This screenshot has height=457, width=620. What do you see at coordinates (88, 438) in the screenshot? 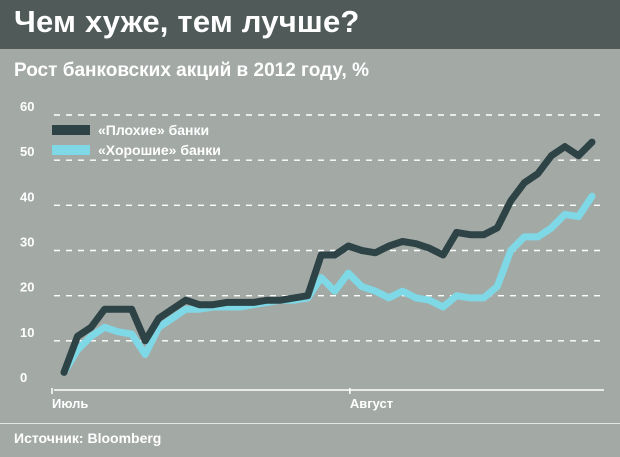
I see `source-note: Источник: Bloomberg` at bounding box center [88, 438].